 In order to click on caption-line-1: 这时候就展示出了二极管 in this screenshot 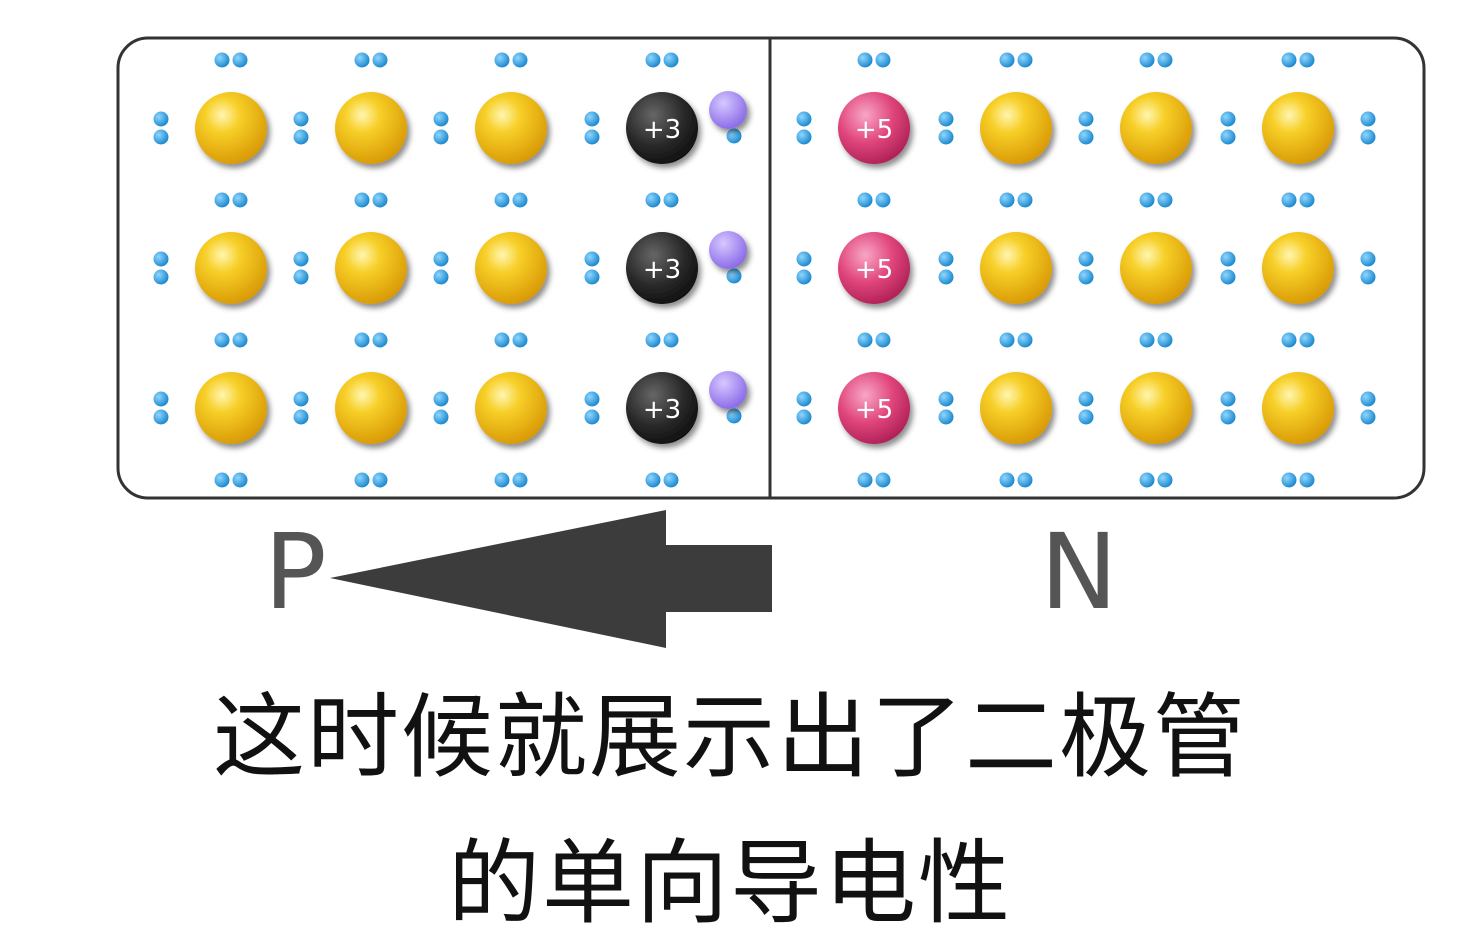, I will do `click(729, 737)`.